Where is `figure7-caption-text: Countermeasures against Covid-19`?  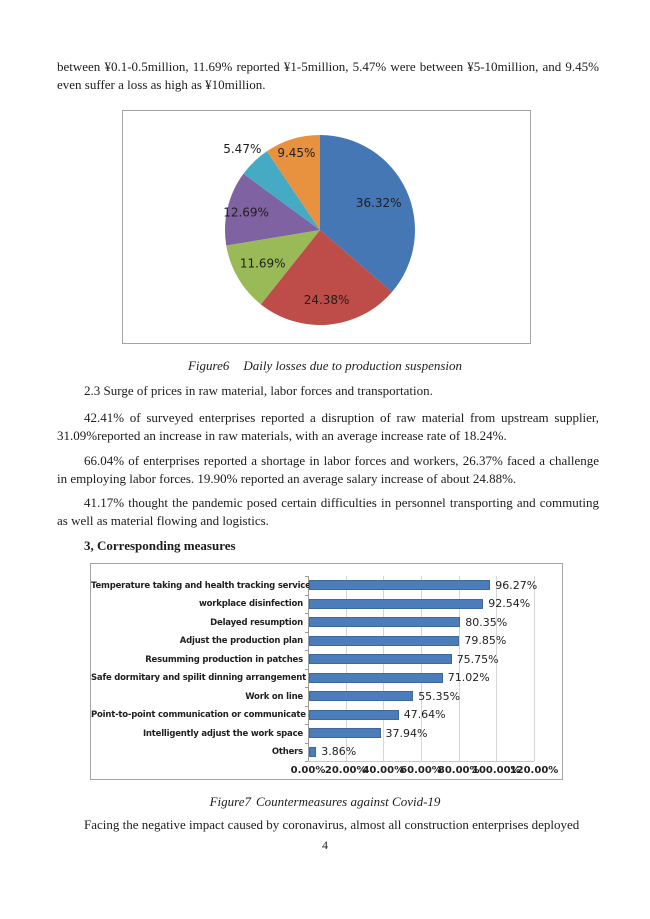 figure7-caption-text: Countermeasures against Covid-19 is located at coordinates (348, 801).